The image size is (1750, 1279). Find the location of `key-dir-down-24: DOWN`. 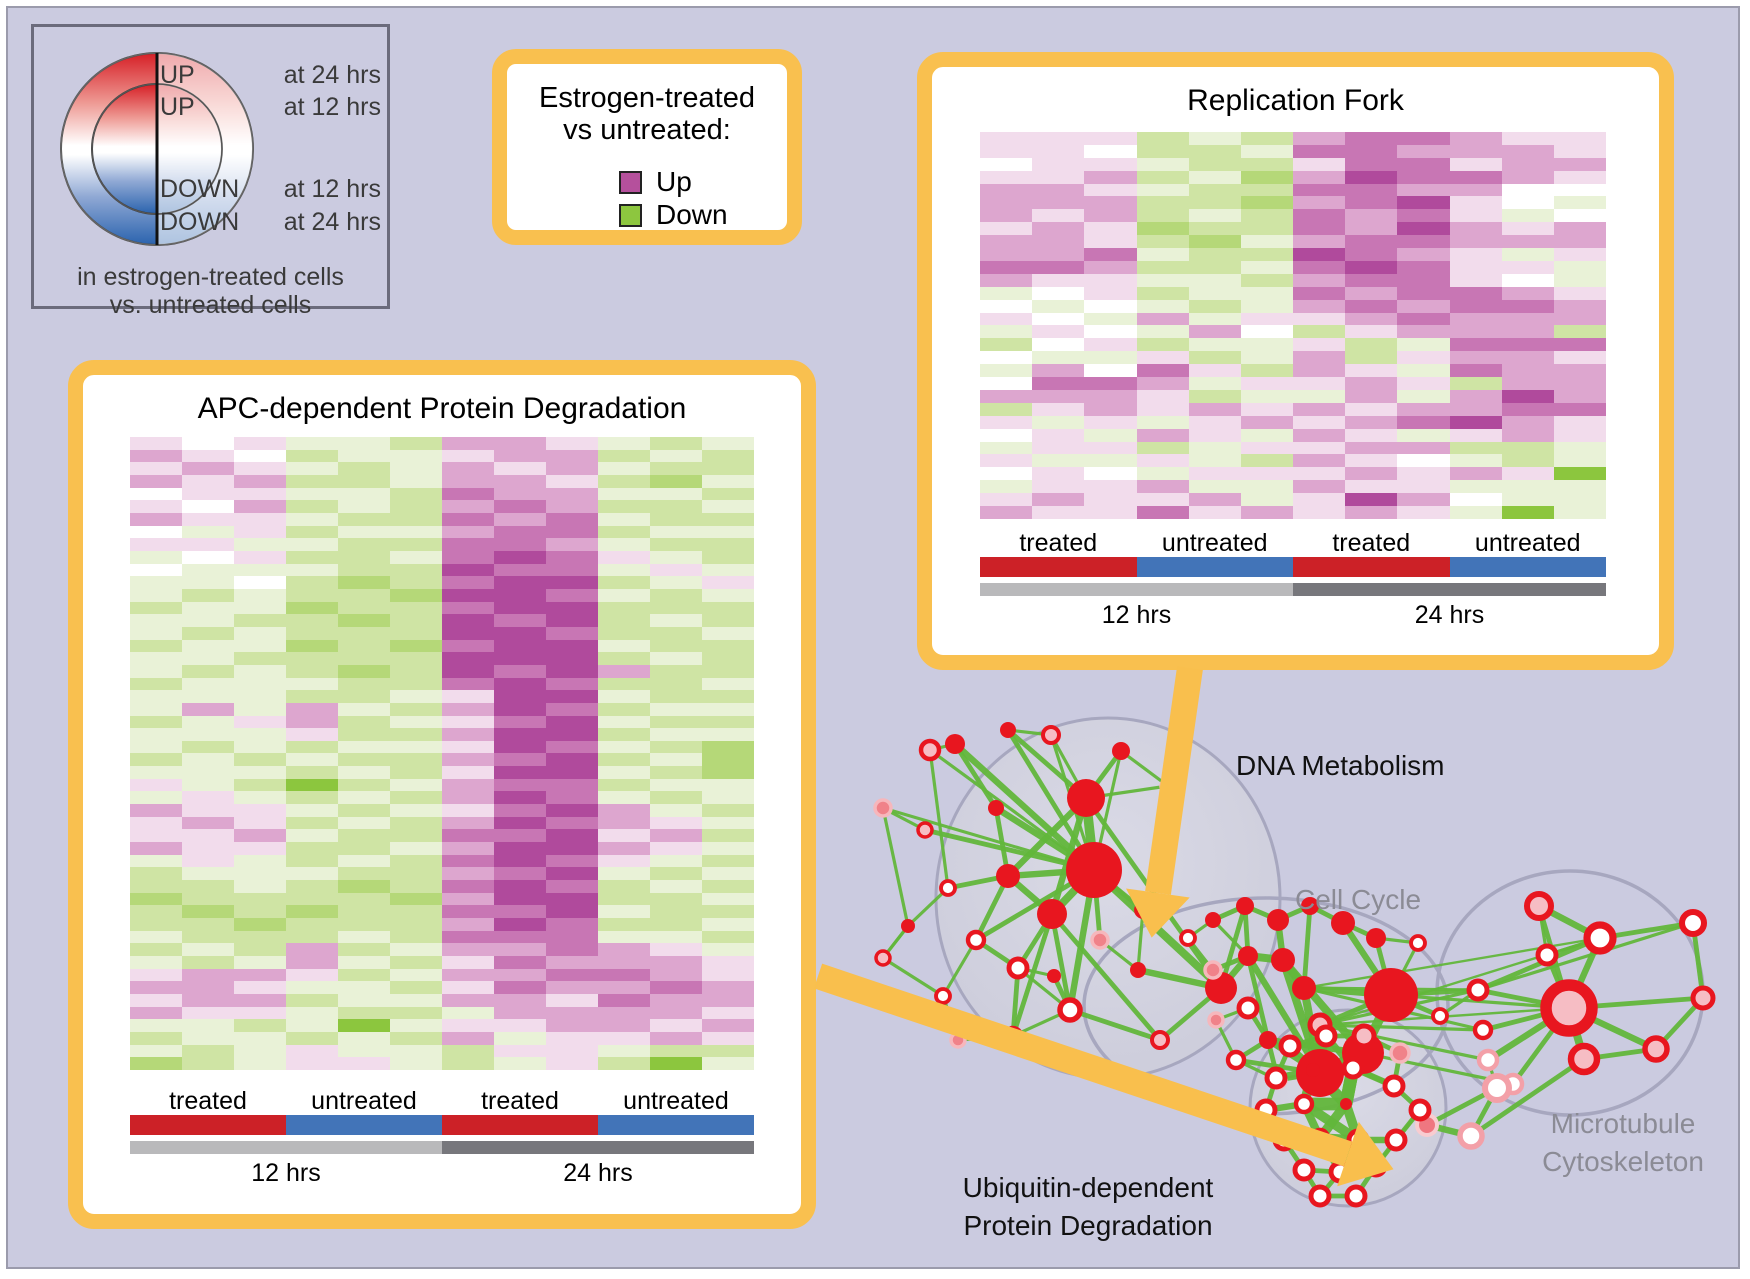

key-dir-down-24: DOWN is located at coordinates (200, 222).